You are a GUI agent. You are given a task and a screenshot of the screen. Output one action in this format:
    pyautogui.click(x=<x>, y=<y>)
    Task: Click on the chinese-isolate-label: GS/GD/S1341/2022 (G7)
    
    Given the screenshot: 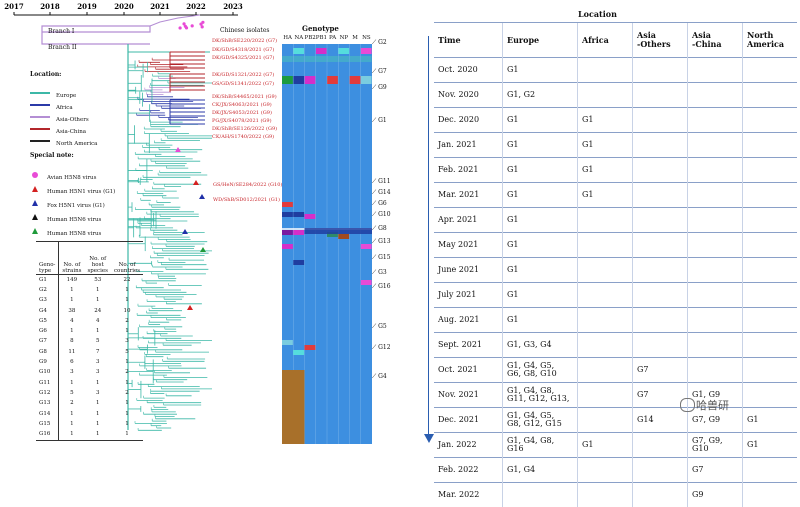 What is the action you would take?
    pyautogui.click(x=243, y=84)
    